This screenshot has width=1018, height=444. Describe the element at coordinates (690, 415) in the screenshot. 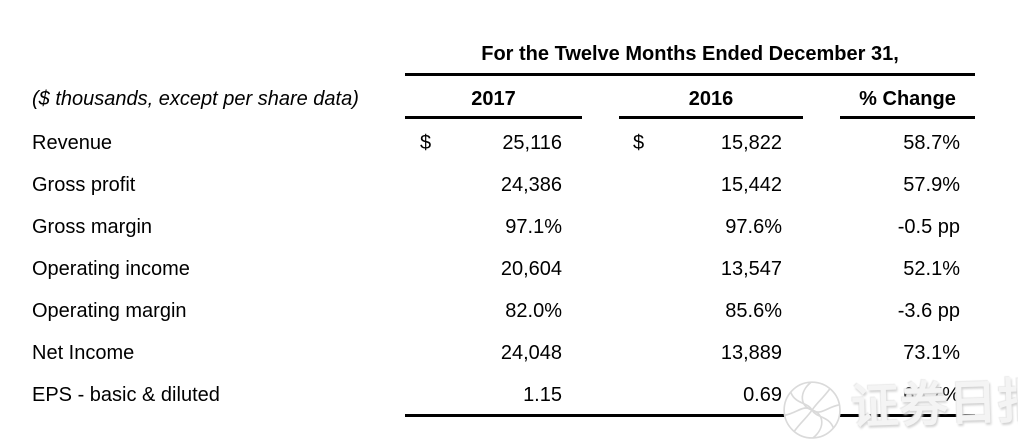

I see `table-bottom-rule` at that location.